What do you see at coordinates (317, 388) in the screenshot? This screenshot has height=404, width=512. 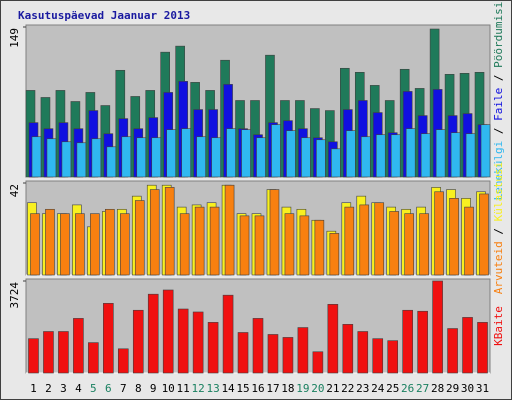 I see `x-tick-label: 20` at bounding box center [317, 388].